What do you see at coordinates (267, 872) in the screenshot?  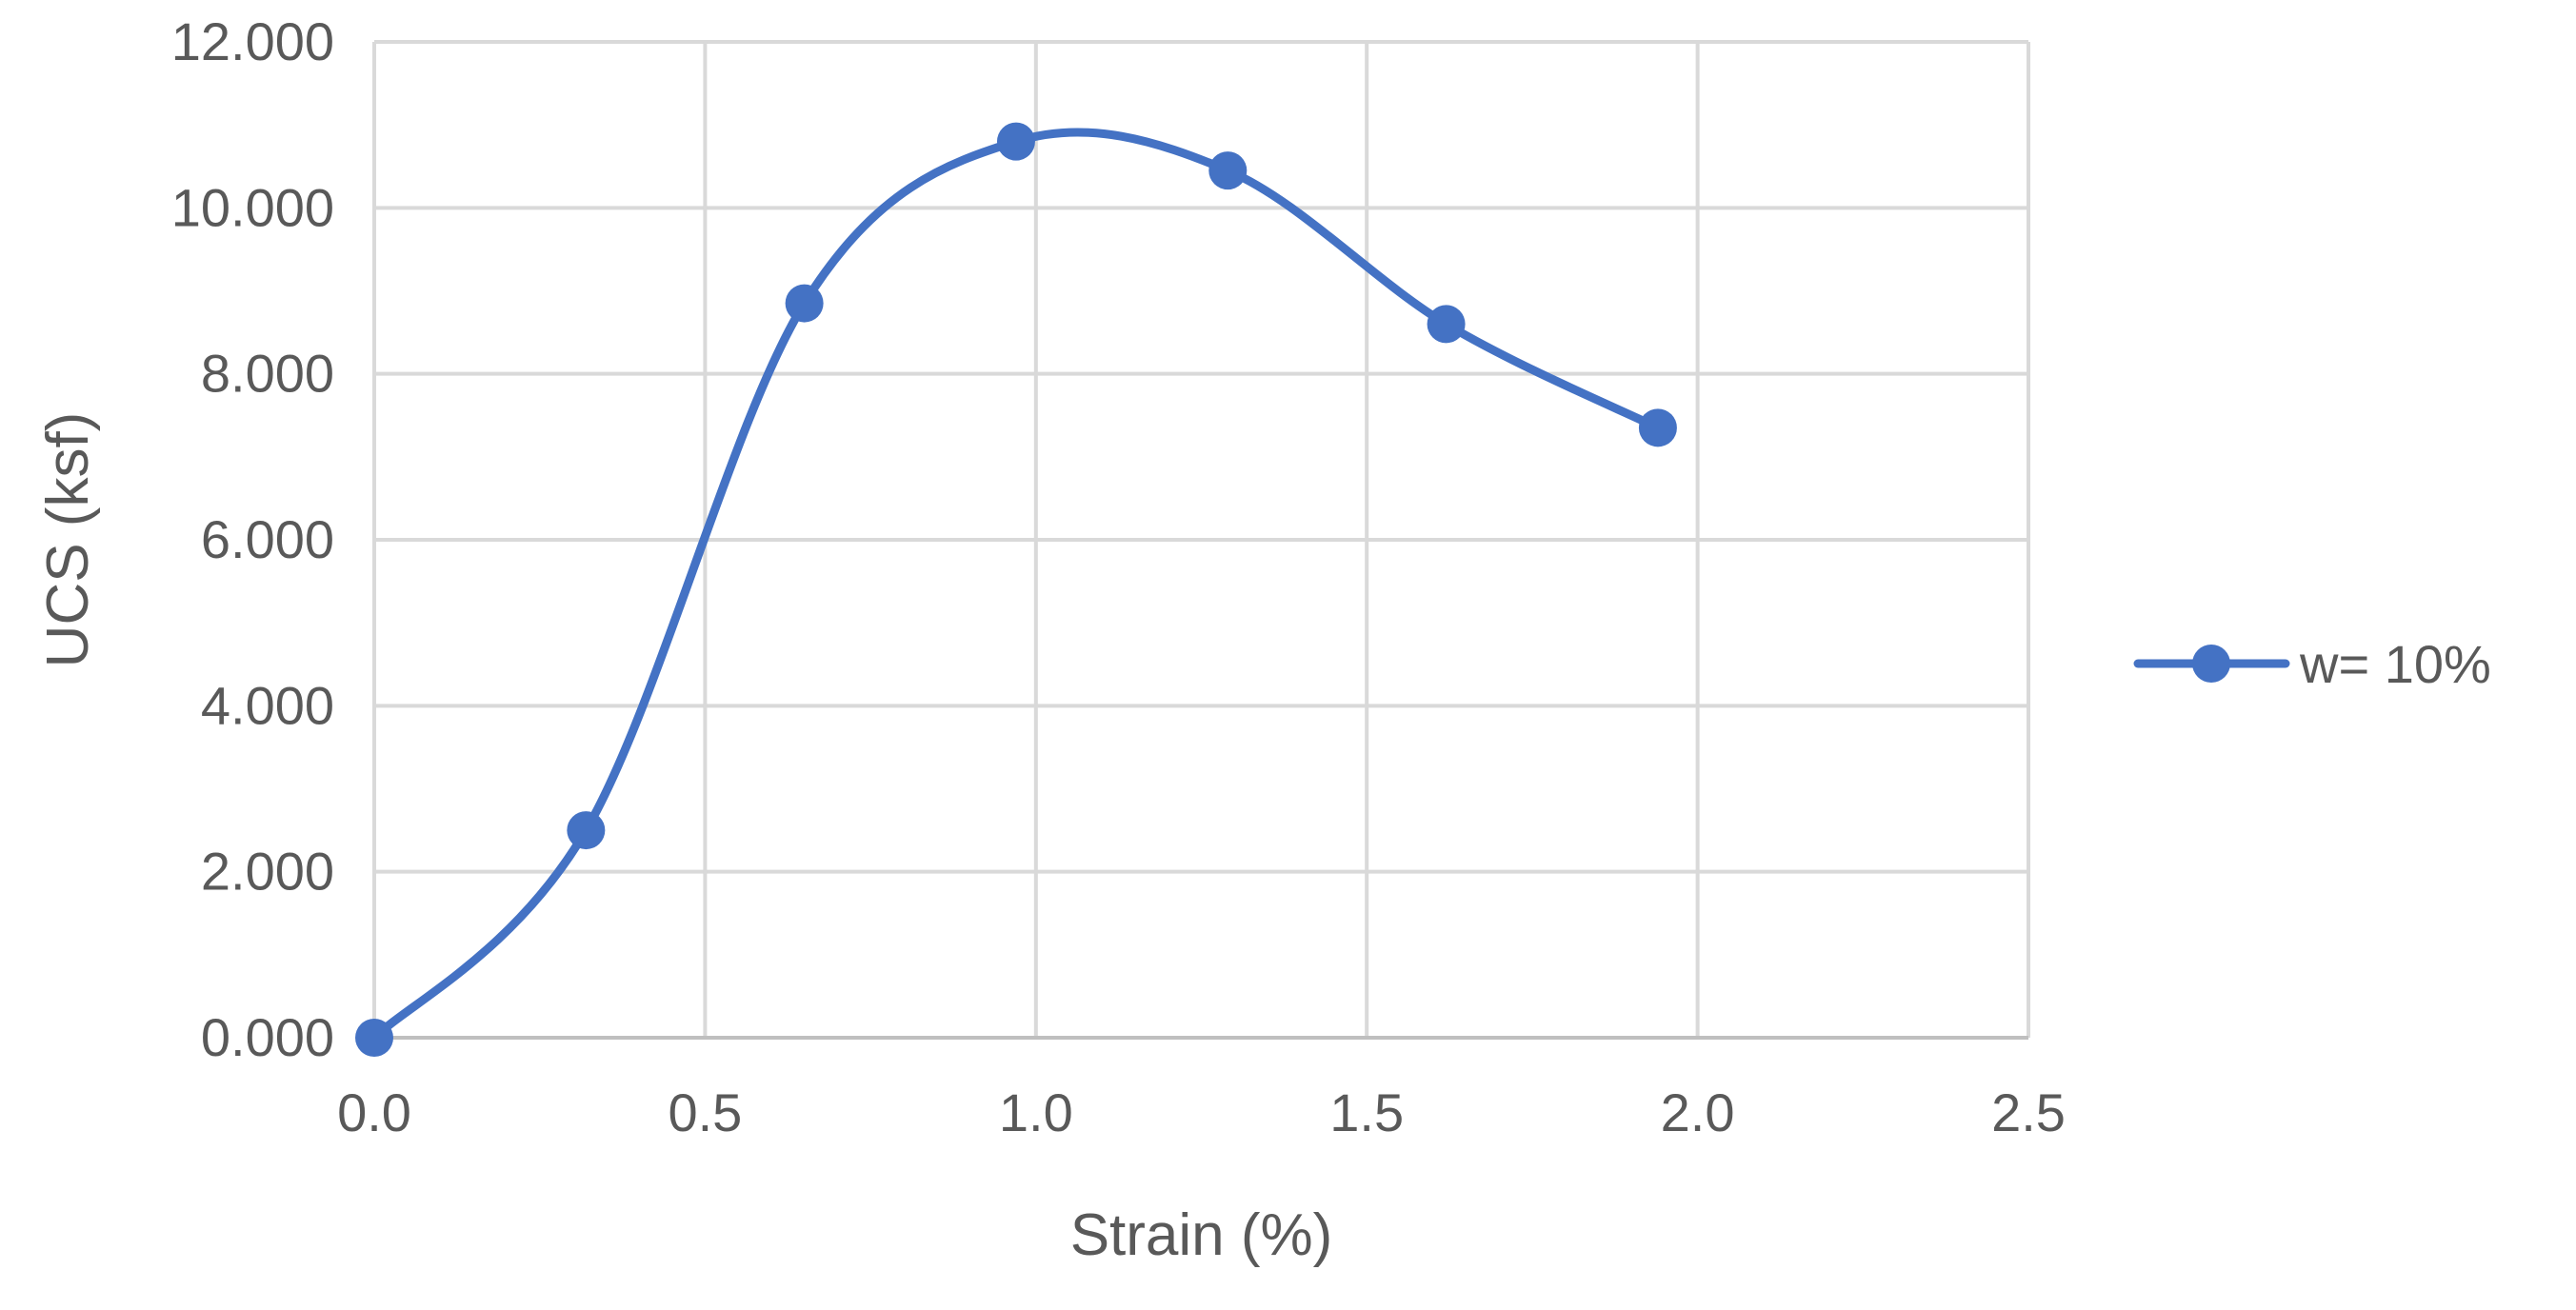 I see `y-tick-label: 2.000` at bounding box center [267, 872].